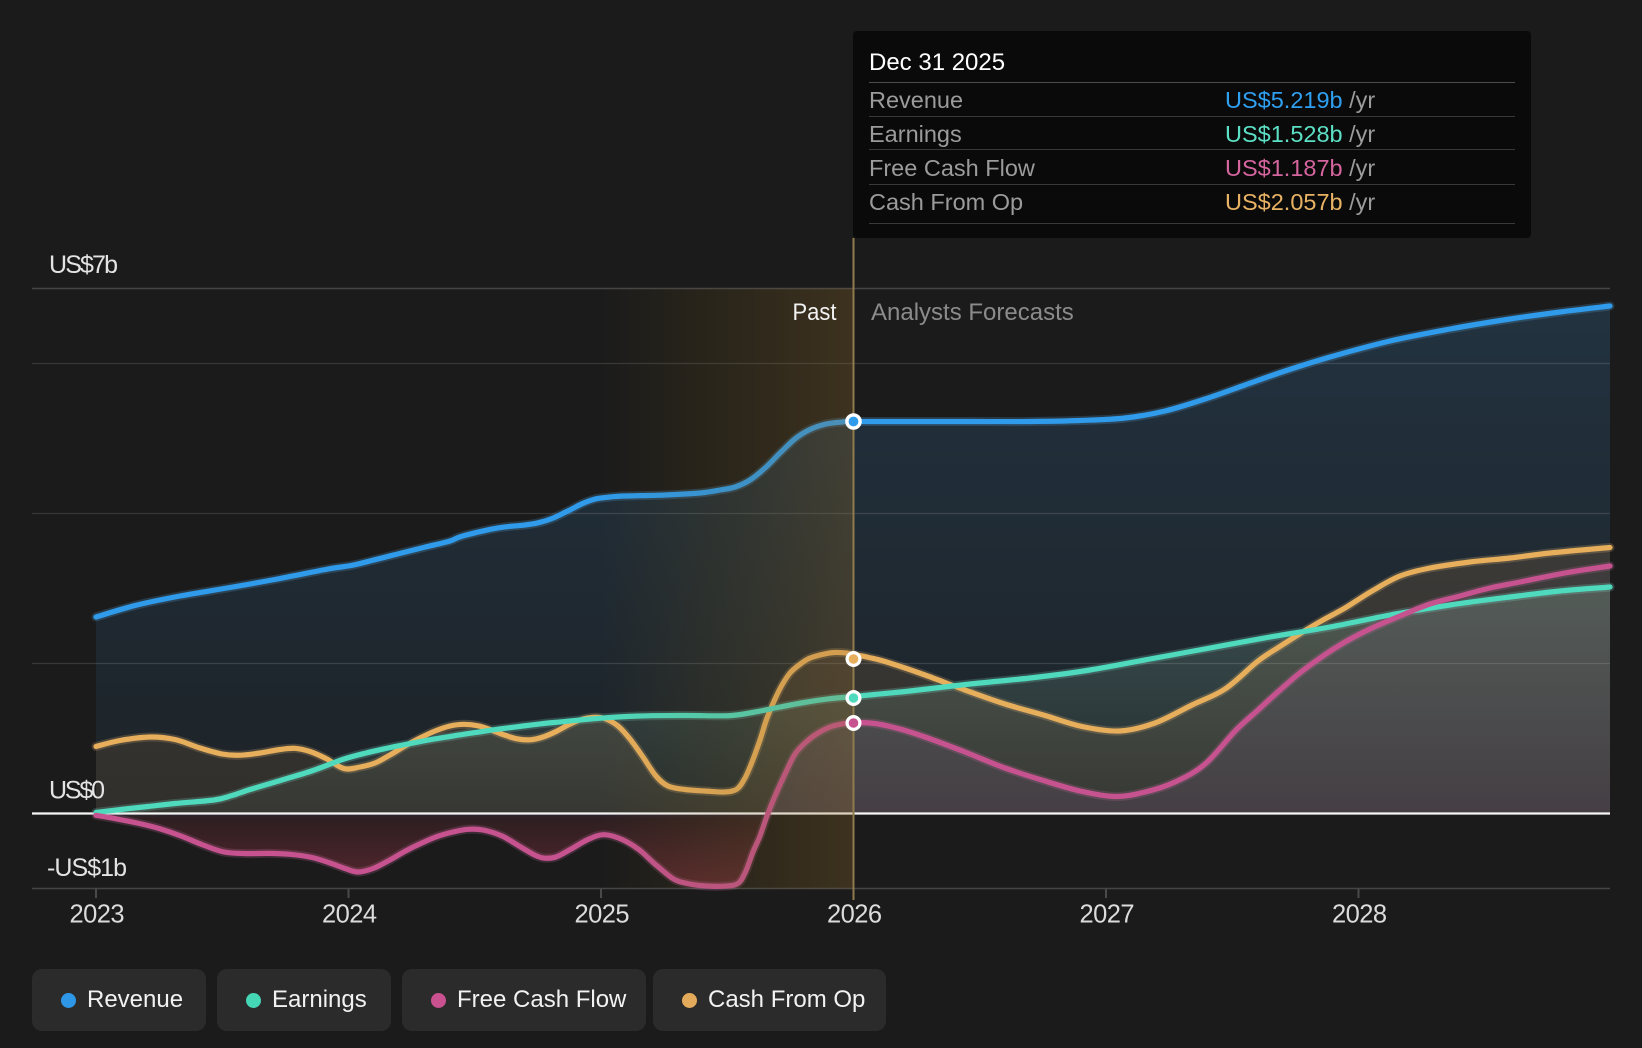 This screenshot has width=1642, height=1048. I want to click on svg-text: 2024, so click(349, 915).